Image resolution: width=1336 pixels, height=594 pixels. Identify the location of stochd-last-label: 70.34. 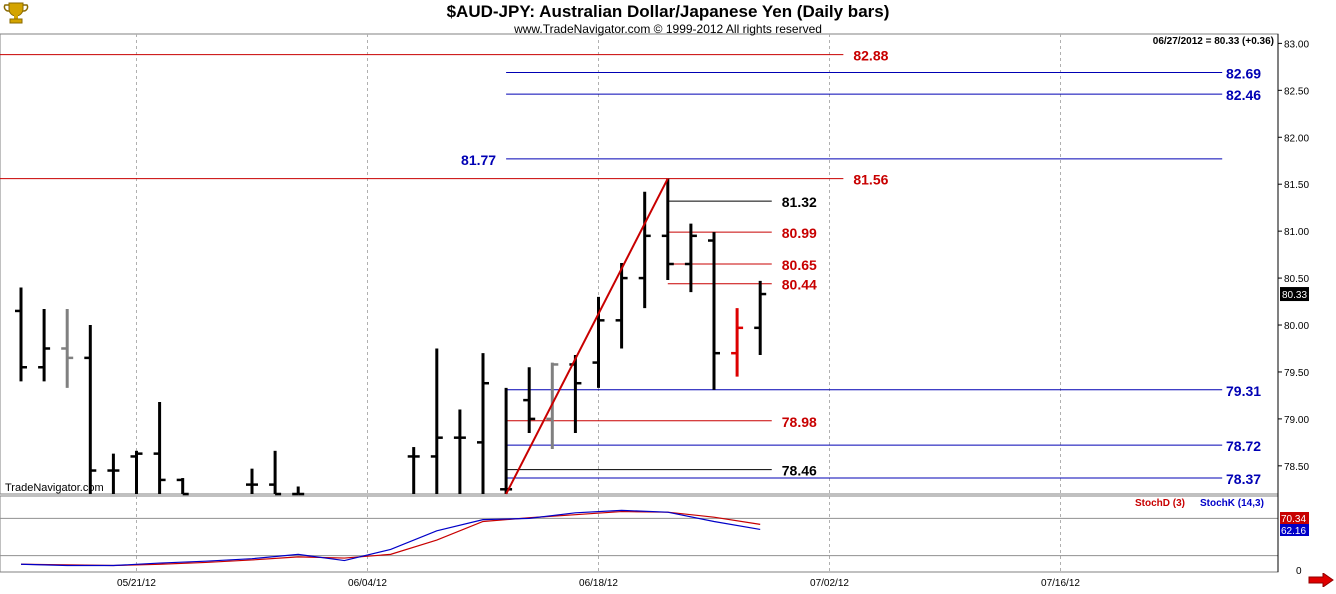
(1293, 519).